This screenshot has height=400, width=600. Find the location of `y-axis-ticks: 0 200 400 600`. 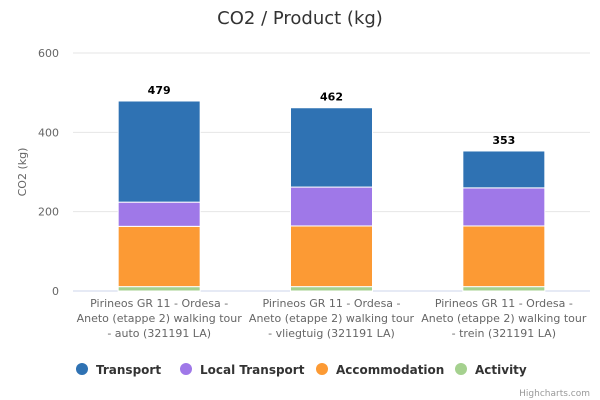

y-axis-ticks: 0 200 400 600 is located at coordinates (48, 172).